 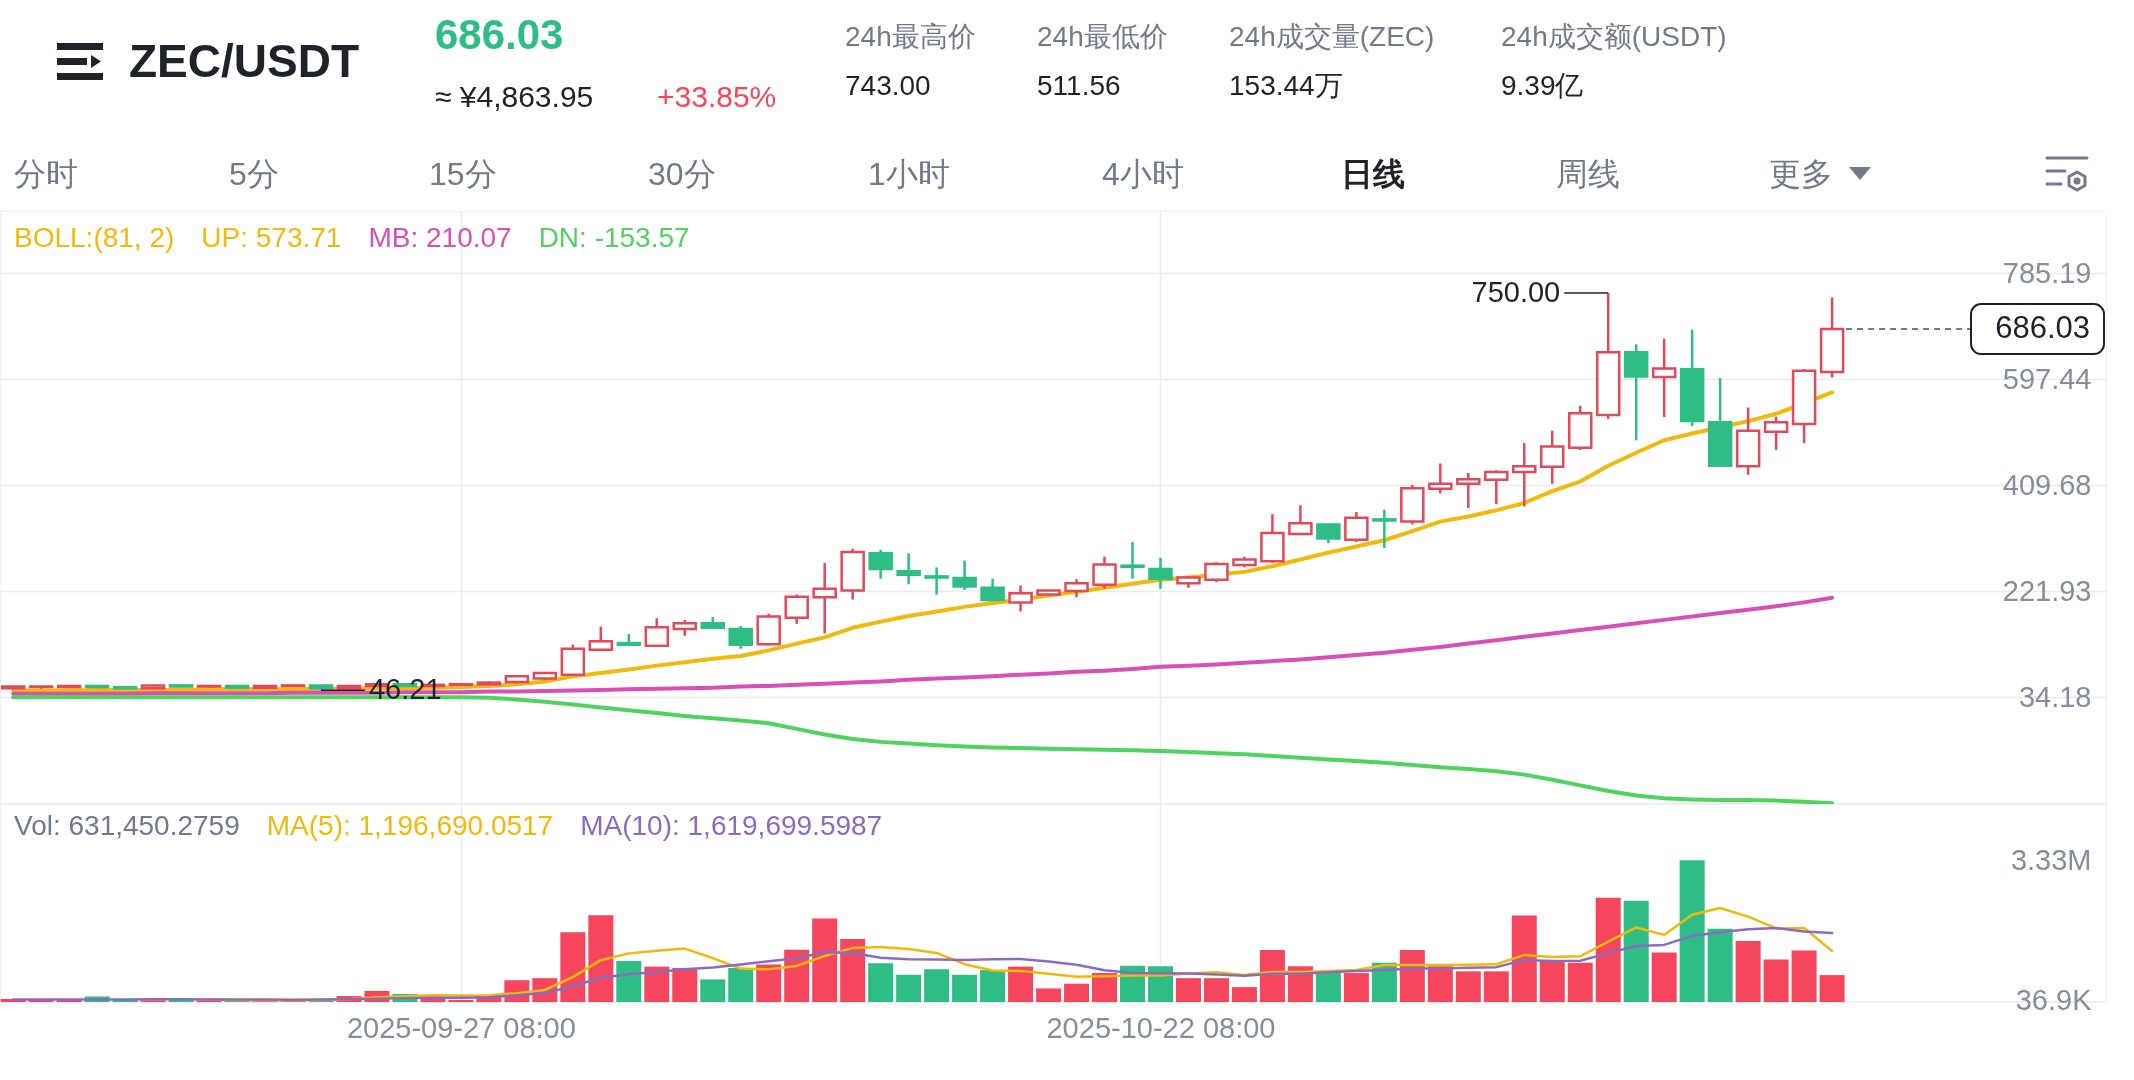 I want to click on y-tick-label: 221.93, so click(x=2047, y=590).